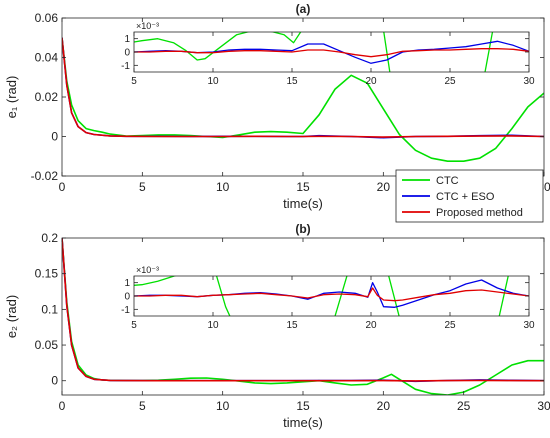 The width and height of the screenshot is (550, 438). I want to click on y-tick-label: 0.1, so click(49, 309).